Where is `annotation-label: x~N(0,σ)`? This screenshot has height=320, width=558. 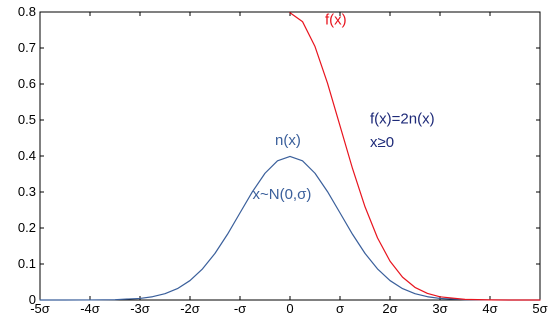 annotation-label: x~N(0,σ) is located at coordinates (282, 194).